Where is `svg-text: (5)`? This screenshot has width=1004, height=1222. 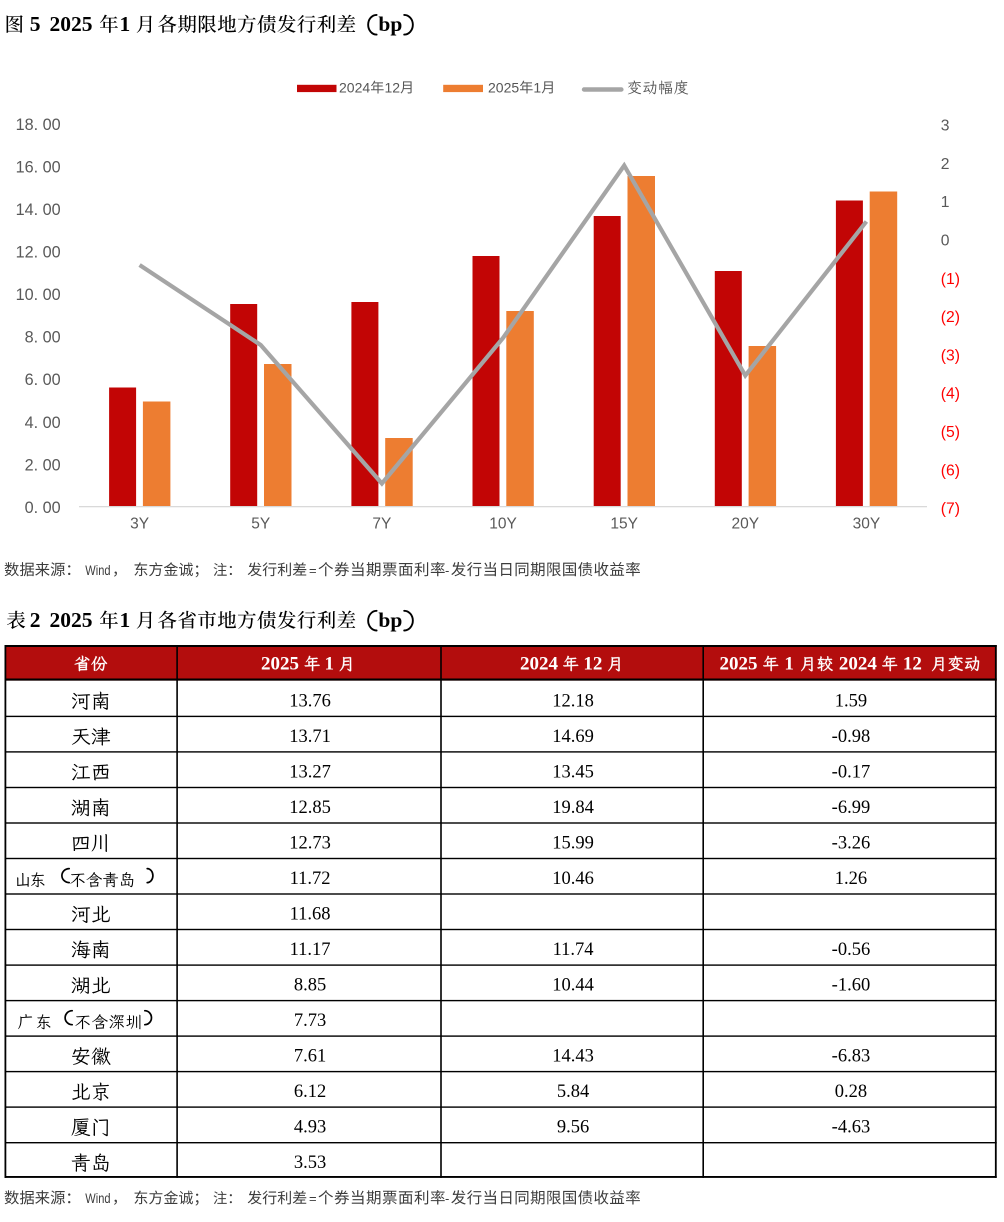 svg-text: (5) is located at coordinates (950, 432).